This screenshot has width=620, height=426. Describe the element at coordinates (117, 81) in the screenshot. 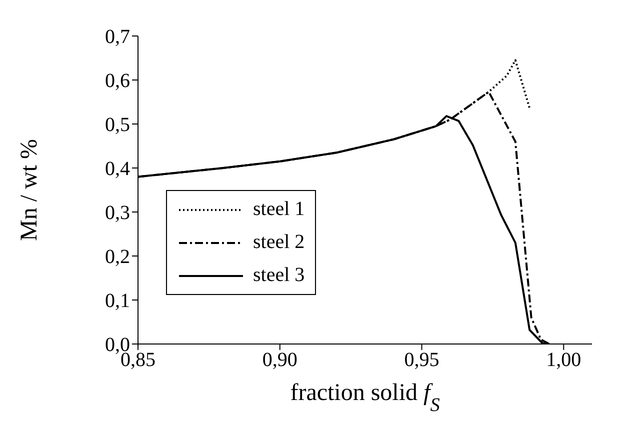

I see `y-tick-label: 0,6` at that location.